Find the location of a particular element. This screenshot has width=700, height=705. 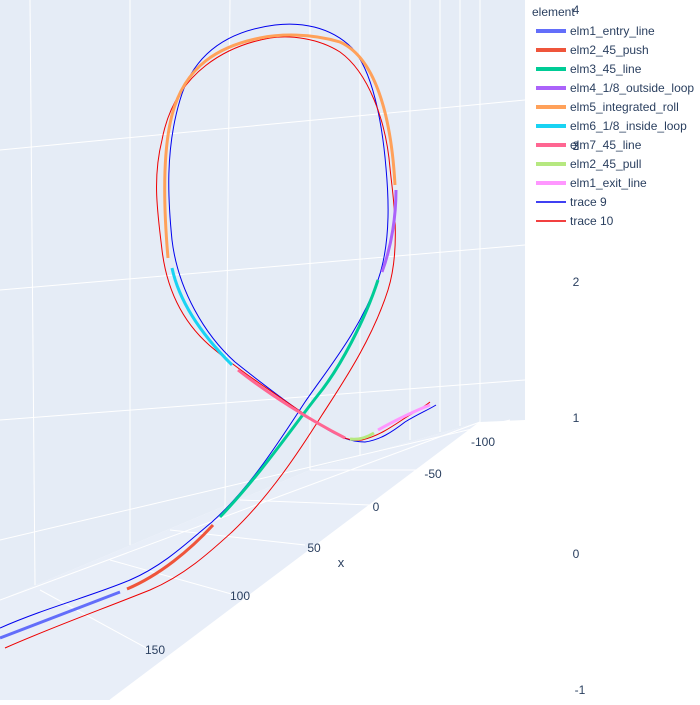

legend-item-elm3-45-line: elm3_45_line is located at coordinates (589, 69).